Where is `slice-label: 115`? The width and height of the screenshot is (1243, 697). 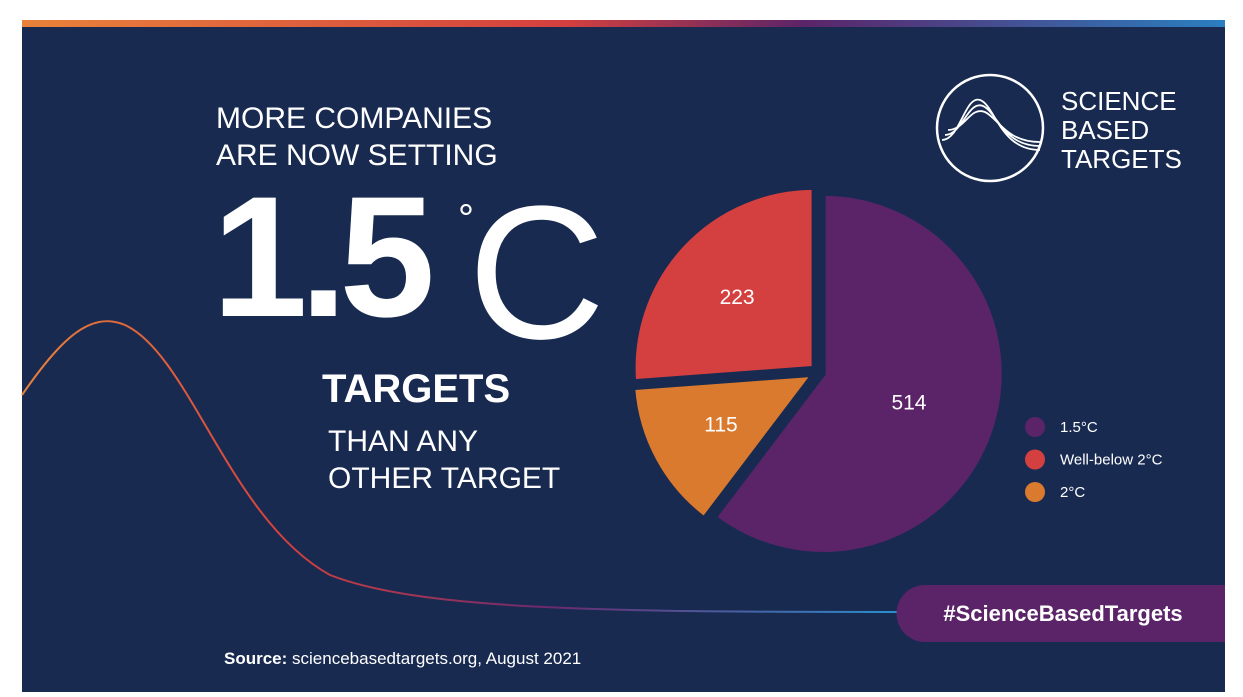 slice-label: 115 is located at coordinates (720, 425).